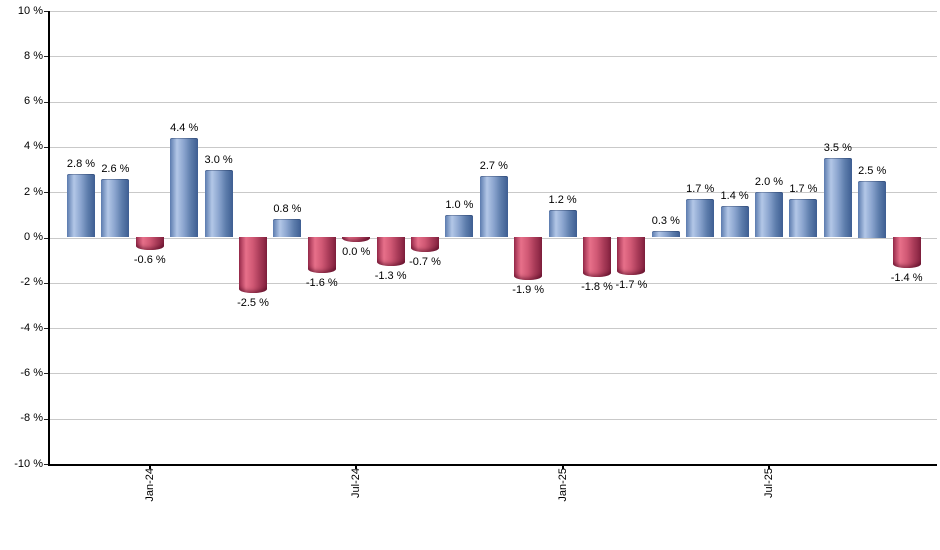 This screenshot has height=550, width=940. Describe the element at coordinates (31, 372) in the screenshot. I see `y-axis-tick-label: -6 %` at that location.